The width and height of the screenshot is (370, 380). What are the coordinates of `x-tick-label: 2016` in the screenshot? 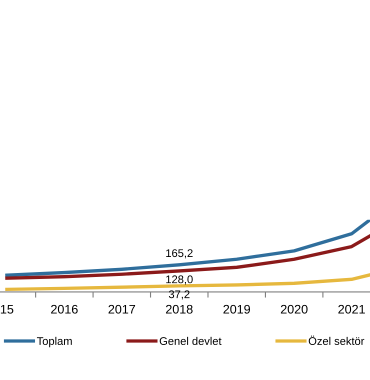 It's located at (64, 309).